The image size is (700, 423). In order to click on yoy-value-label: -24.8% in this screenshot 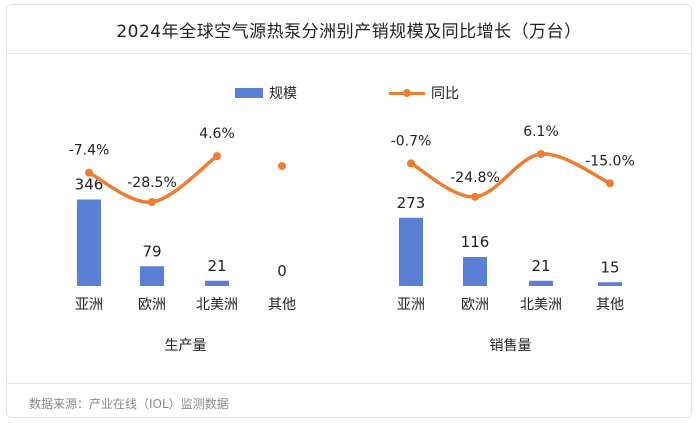, I will do `click(475, 178)`.